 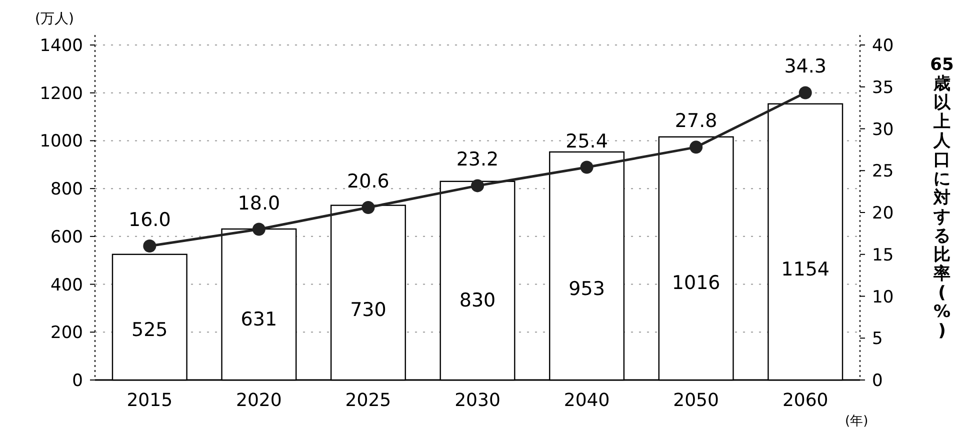 What do you see at coordinates (54, 19) in the screenshot?
I see `y-axis-title: (万人)` at bounding box center [54, 19].